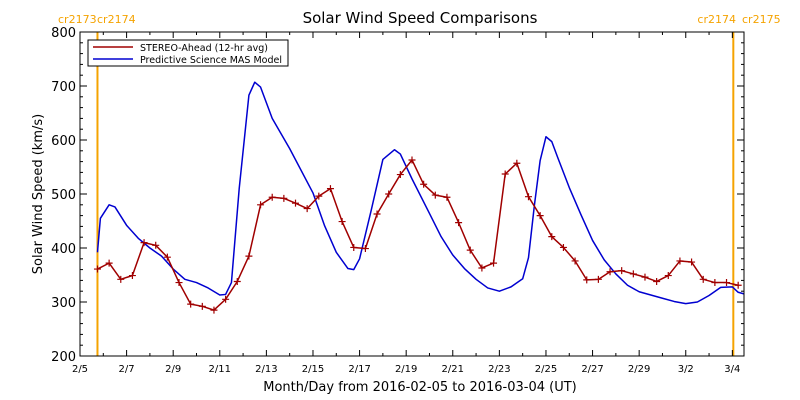  What do you see at coordinates (63, 33) in the screenshot?
I see `y-tick-label: 800` at bounding box center [63, 33].